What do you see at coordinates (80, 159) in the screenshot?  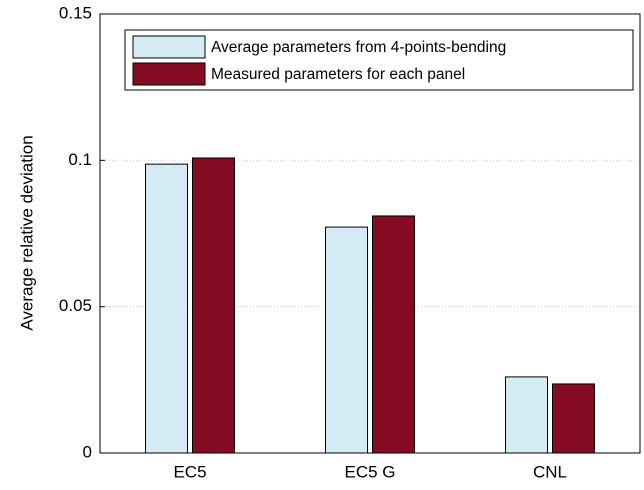 I see `y-tick-label: 0.1` at bounding box center [80, 159].